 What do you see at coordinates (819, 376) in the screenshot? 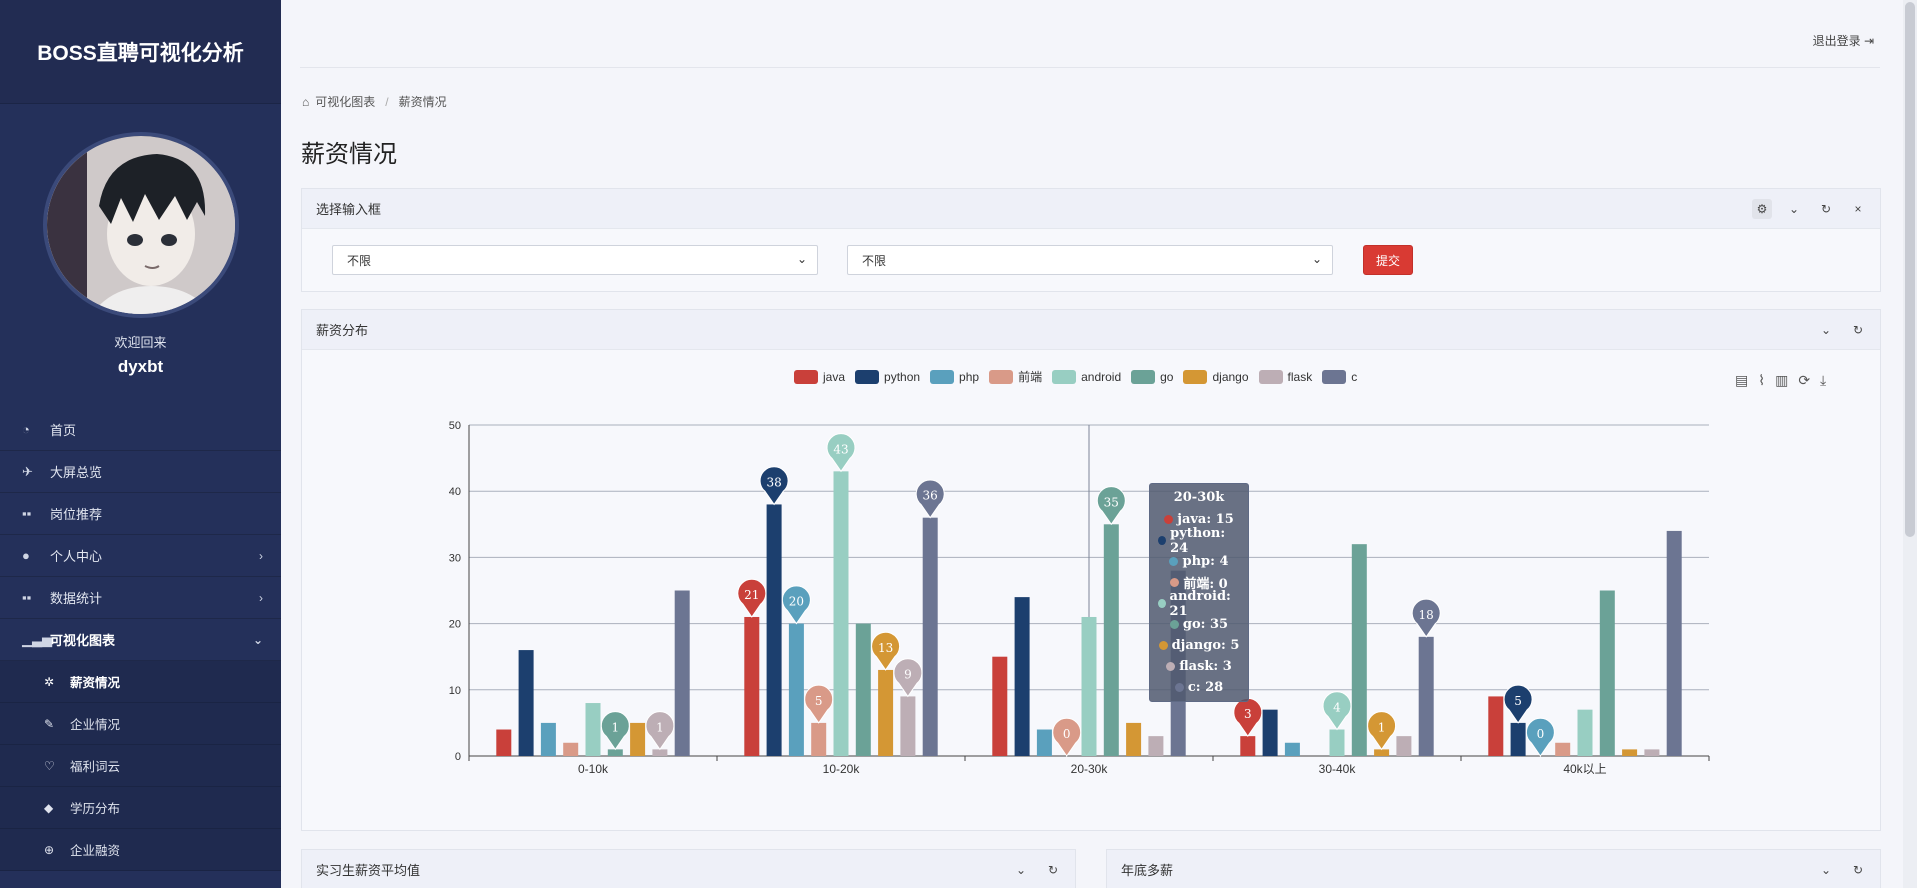
I see `legend-item: java` at bounding box center [819, 376].